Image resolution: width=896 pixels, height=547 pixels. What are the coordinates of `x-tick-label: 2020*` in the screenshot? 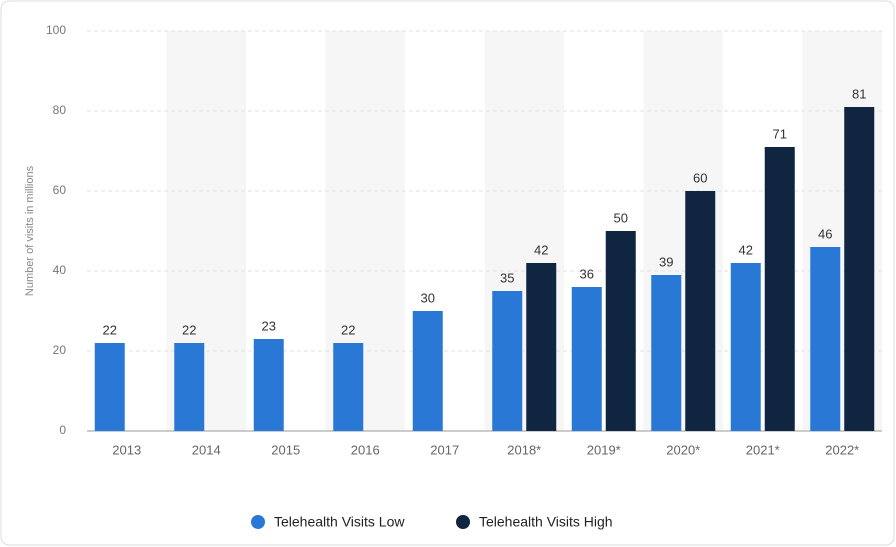 It's located at (683, 449).